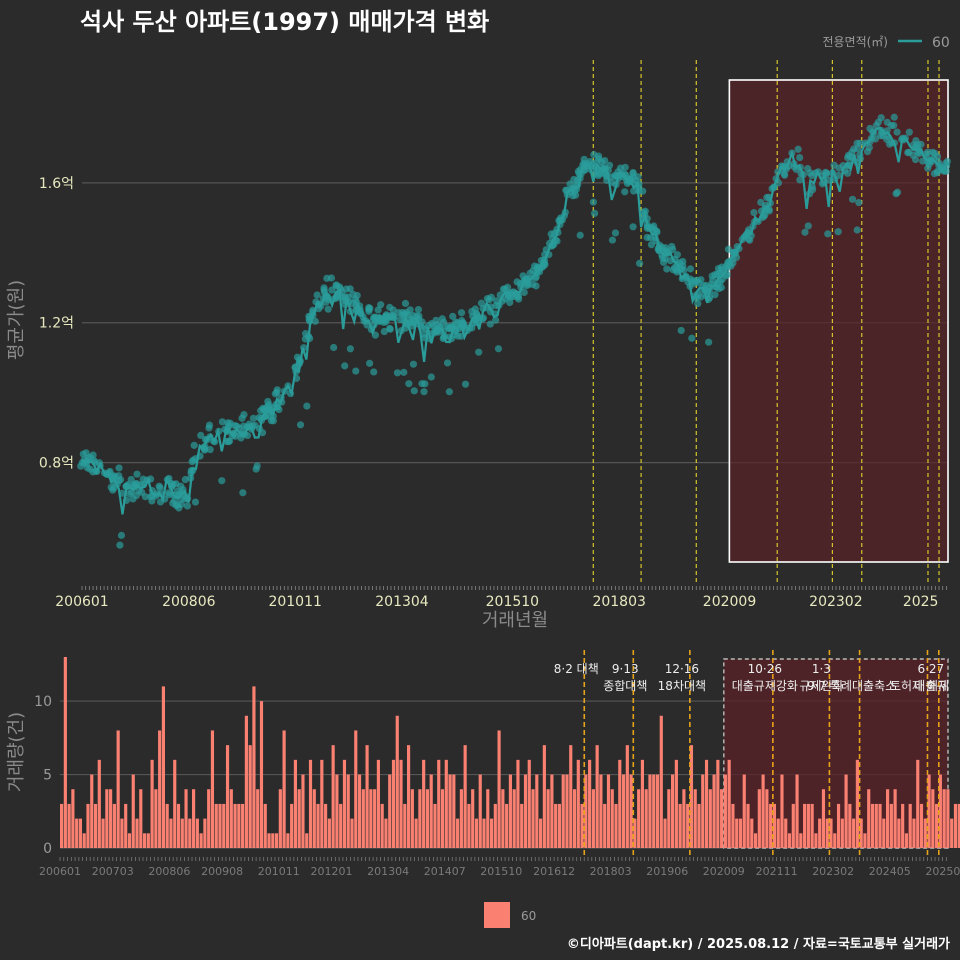 The image size is (960, 960). Describe the element at coordinates (576, 668) in the screenshot. I see `event-label-date: 8·2 대책` at that location.